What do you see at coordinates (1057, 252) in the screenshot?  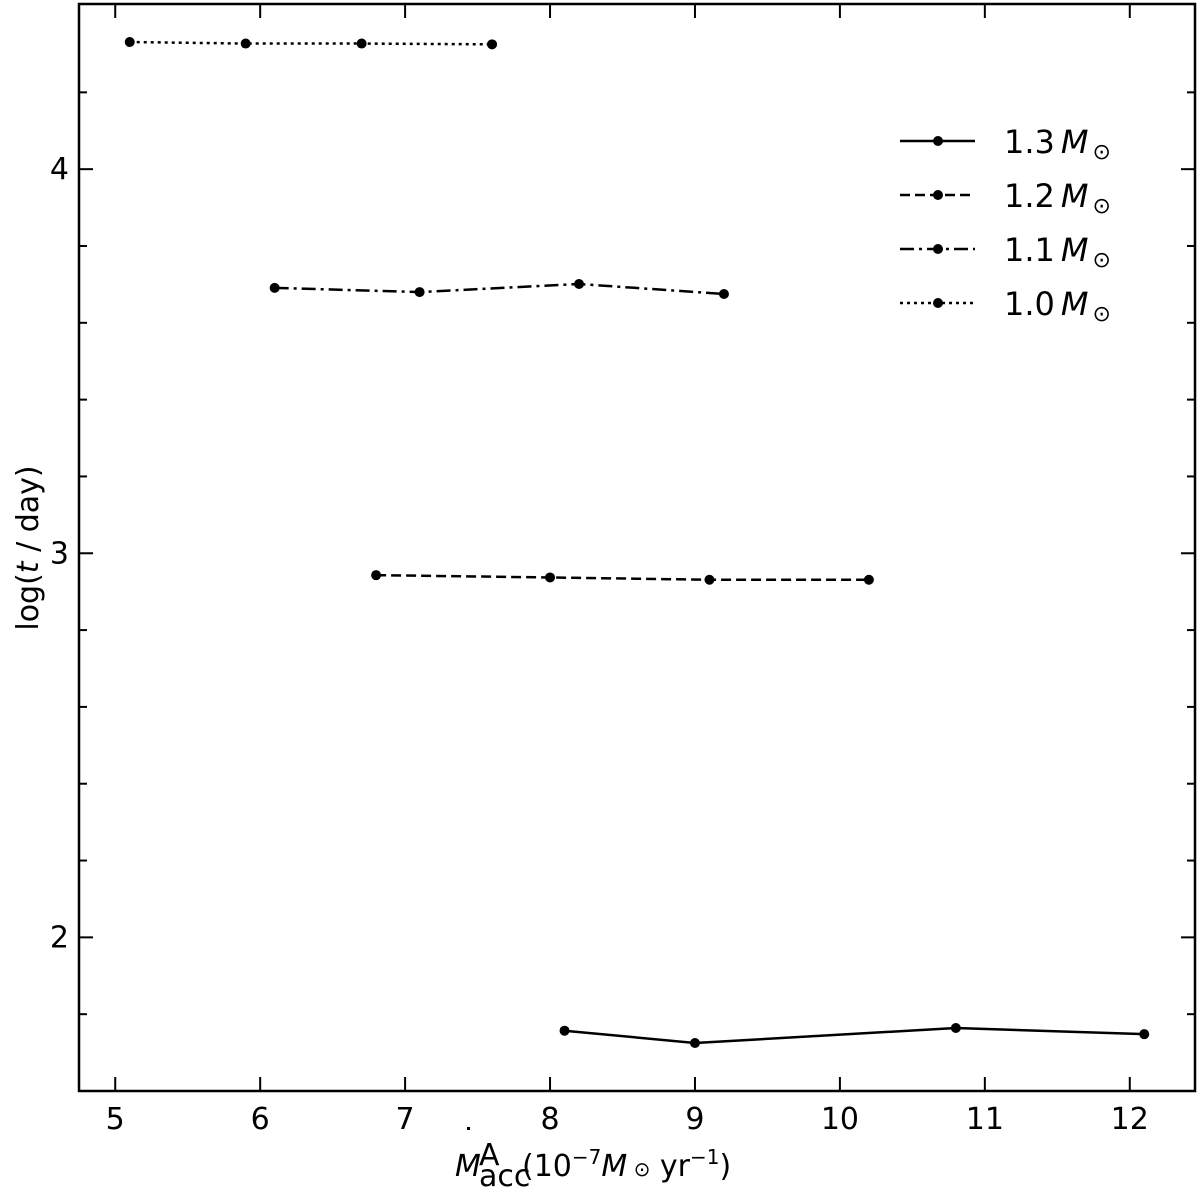 I see `legend-label: 1.1 M ⊙` at bounding box center [1057, 252].